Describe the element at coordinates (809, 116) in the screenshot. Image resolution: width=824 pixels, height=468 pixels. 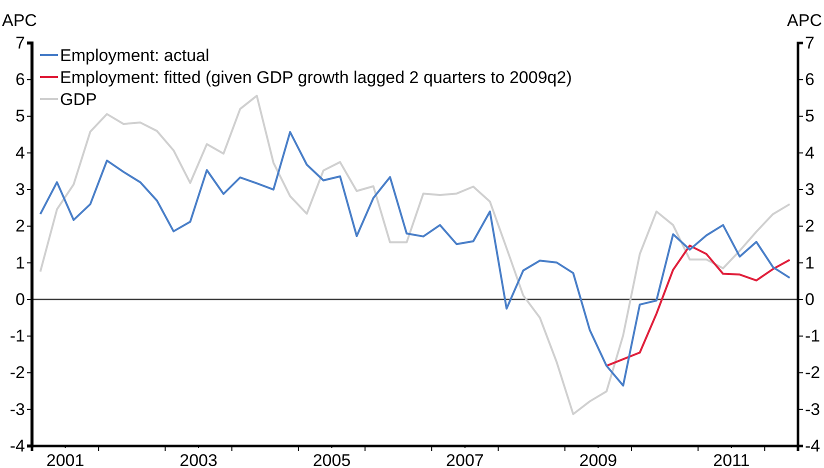
I see `y2-tick-label: 5` at that location.